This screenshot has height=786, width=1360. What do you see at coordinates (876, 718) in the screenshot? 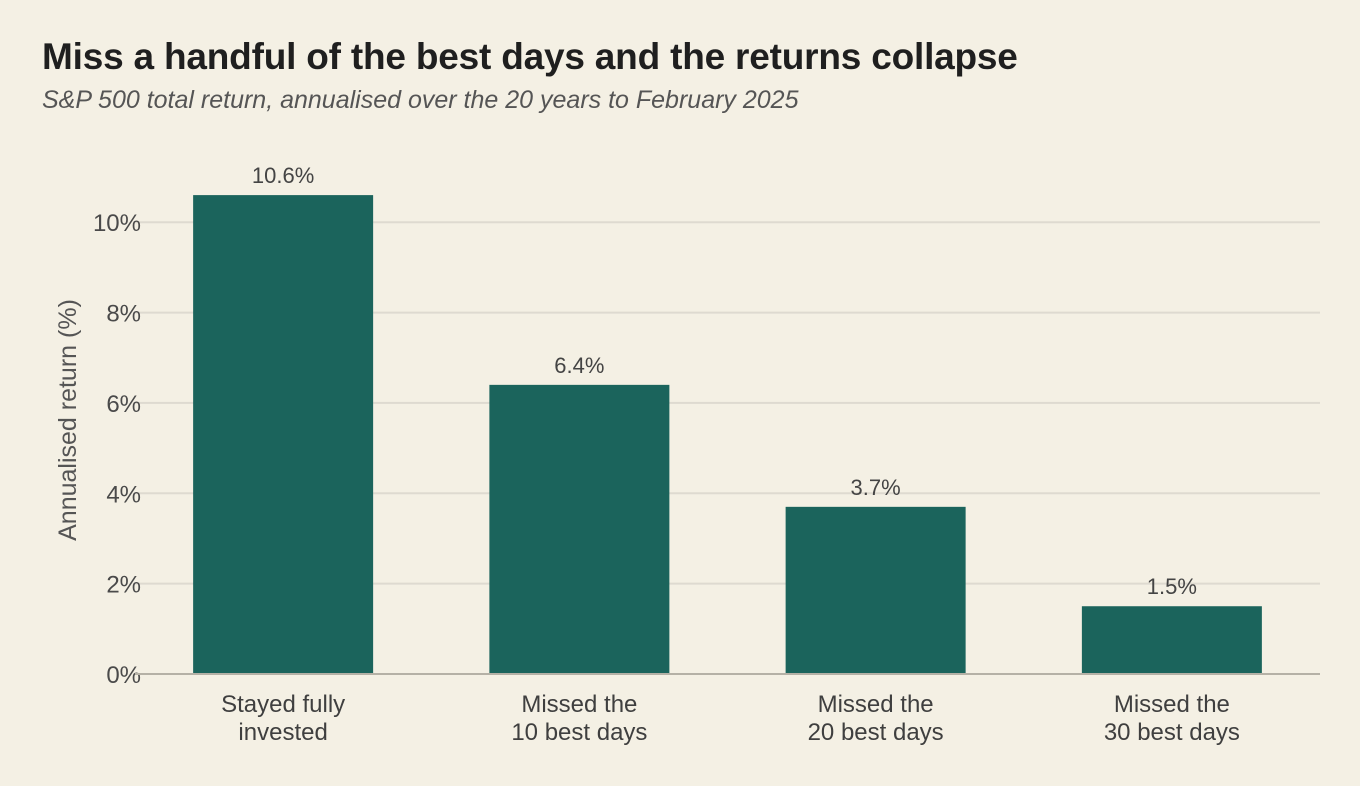
I see `x-tick-label: Missed the 20 best days` at bounding box center [876, 718].